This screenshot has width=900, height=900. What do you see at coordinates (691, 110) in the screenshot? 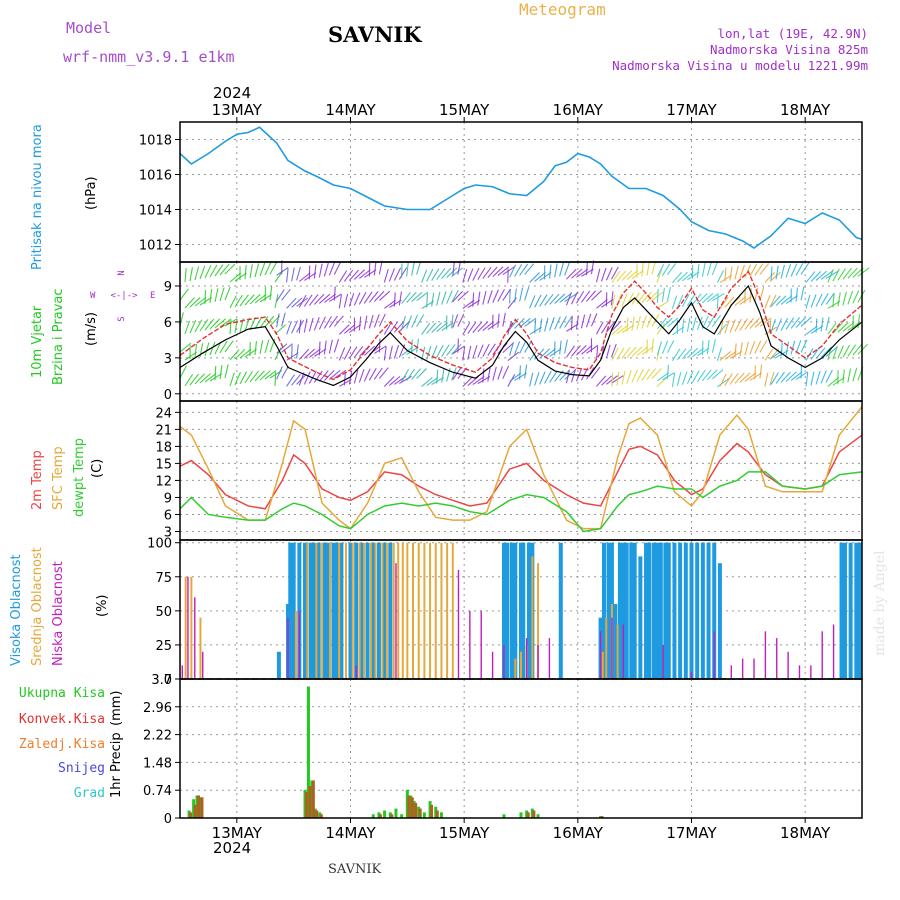
I see `date-label-top: 17MAY` at bounding box center [691, 110].